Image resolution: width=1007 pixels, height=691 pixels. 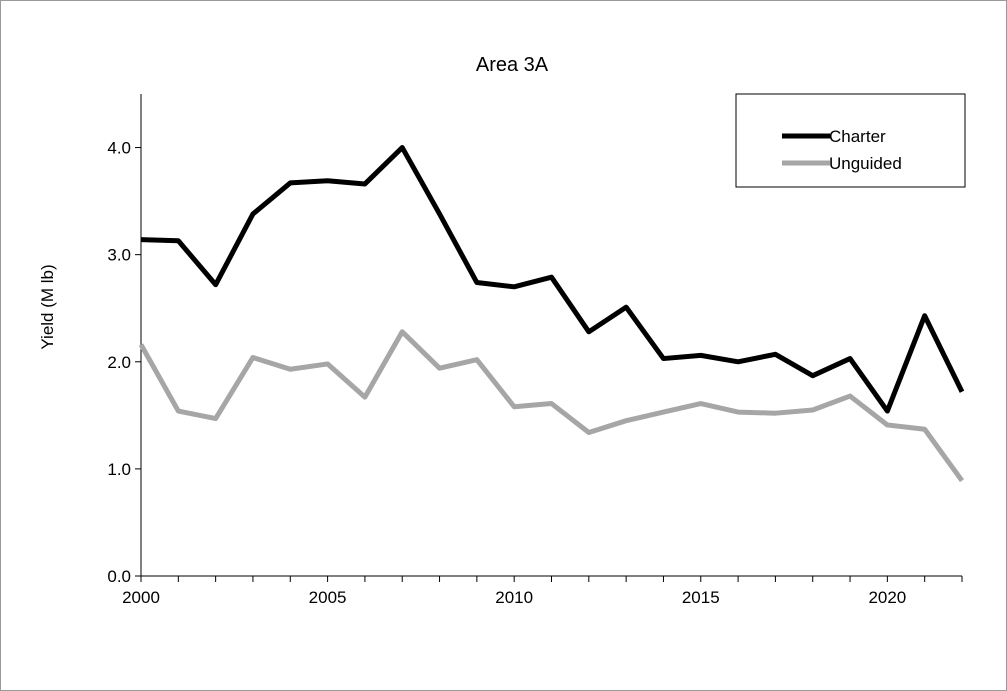 I want to click on legend: Charter Unguided, so click(x=850, y=140).